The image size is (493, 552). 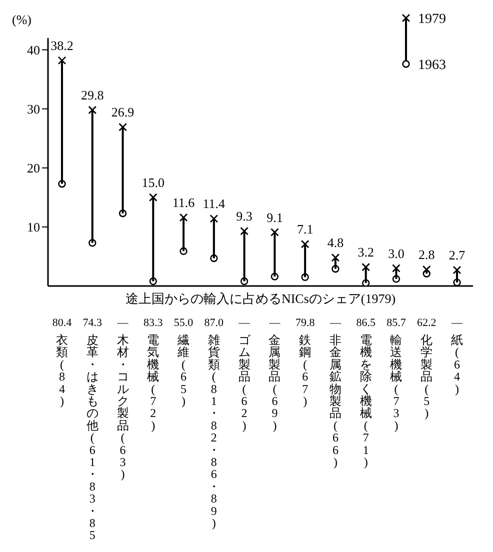 What do you see at coordinates (457, 255) in the screenshot?
I see `data-label: 2.7` at bounding box center [457, 255].